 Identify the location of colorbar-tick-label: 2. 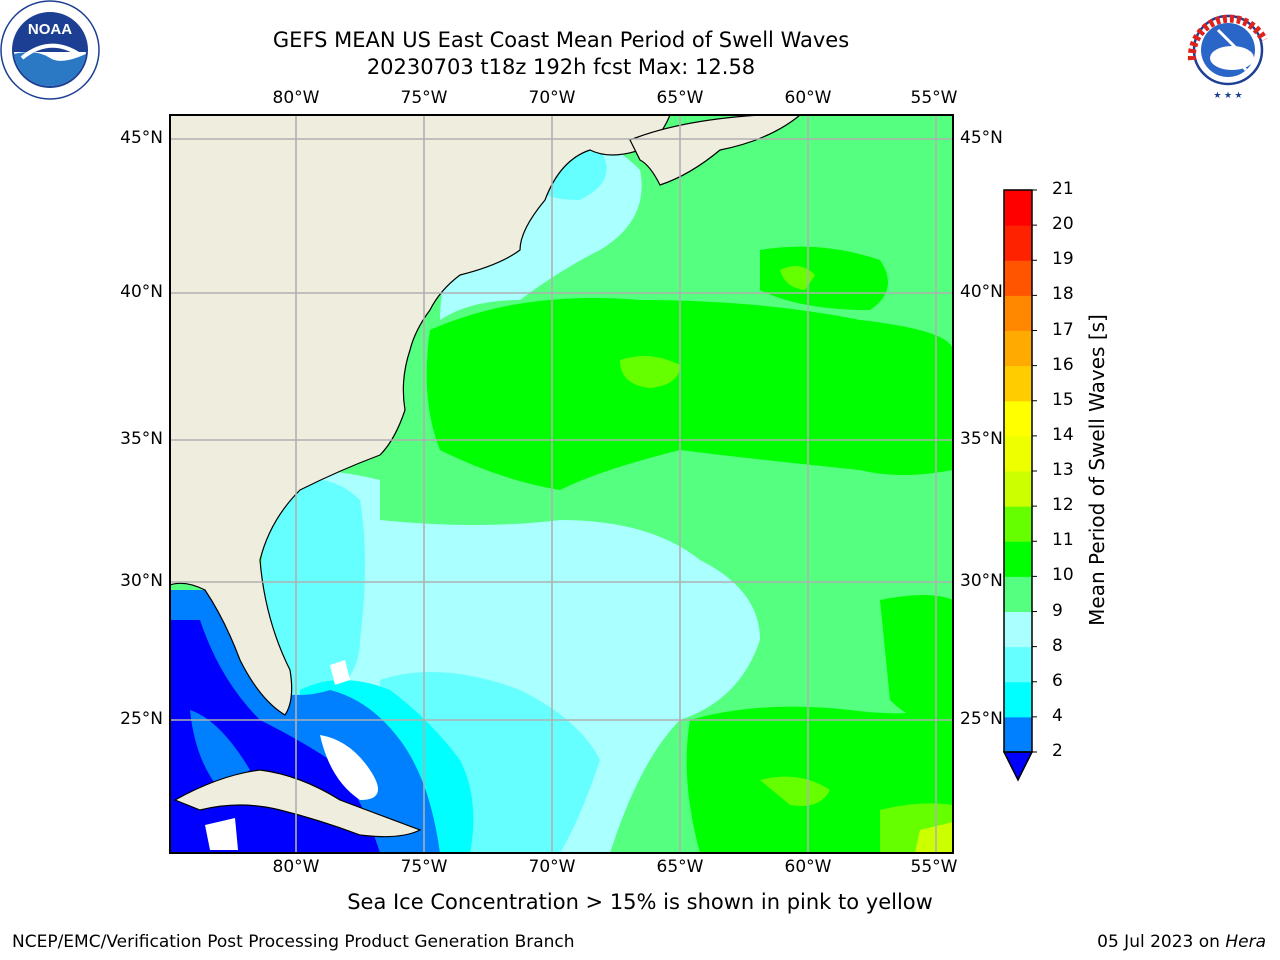
(1057, 751).